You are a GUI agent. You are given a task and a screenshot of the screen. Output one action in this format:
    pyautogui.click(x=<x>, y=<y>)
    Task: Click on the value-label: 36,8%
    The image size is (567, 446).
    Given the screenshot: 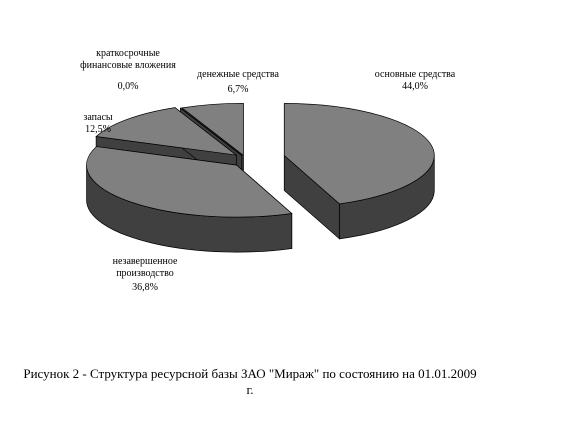 What is the action you would take?
    pyautogui.click(x=145, y=287)
    